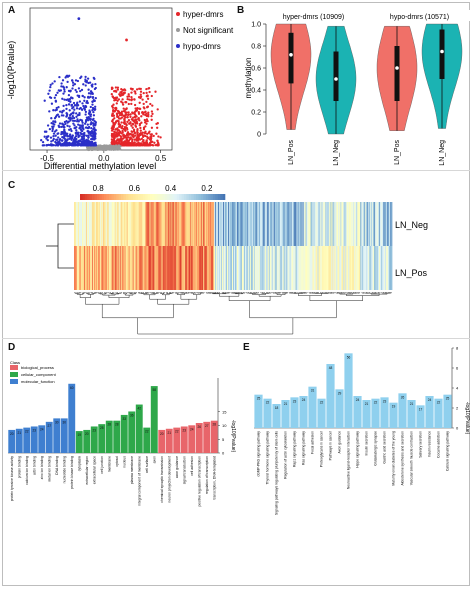  Describe the element at coordinates (241, 10) in the screenshot. I see `panel-label-b: B` at that location.